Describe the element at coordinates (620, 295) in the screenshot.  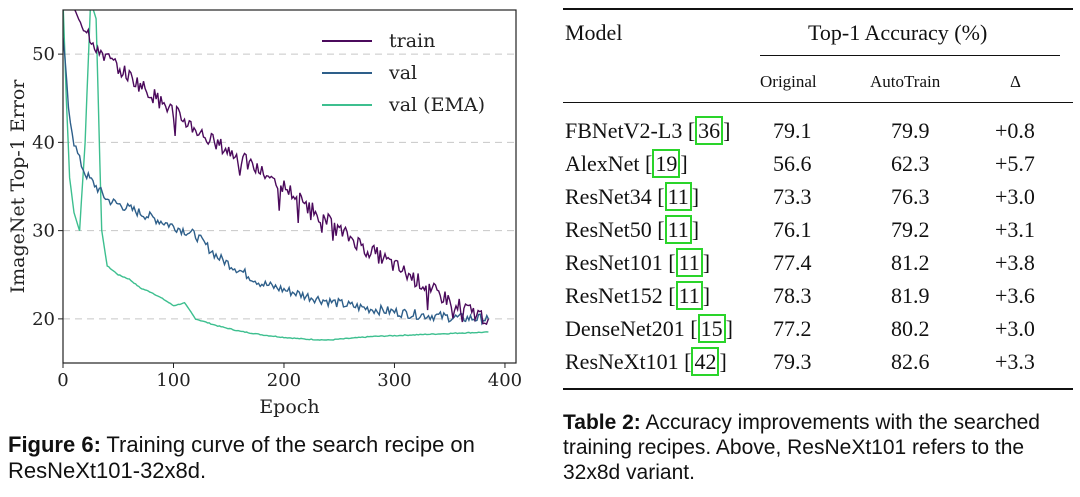
I see `model-name: ResNet152 [` at that location.